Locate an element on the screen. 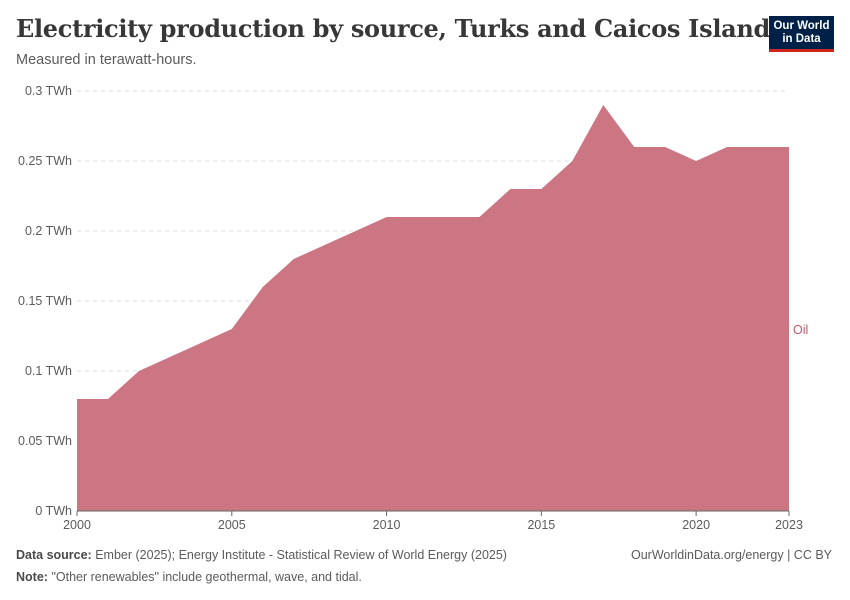  series-labels: Oil is located at coordinates (800, 330).